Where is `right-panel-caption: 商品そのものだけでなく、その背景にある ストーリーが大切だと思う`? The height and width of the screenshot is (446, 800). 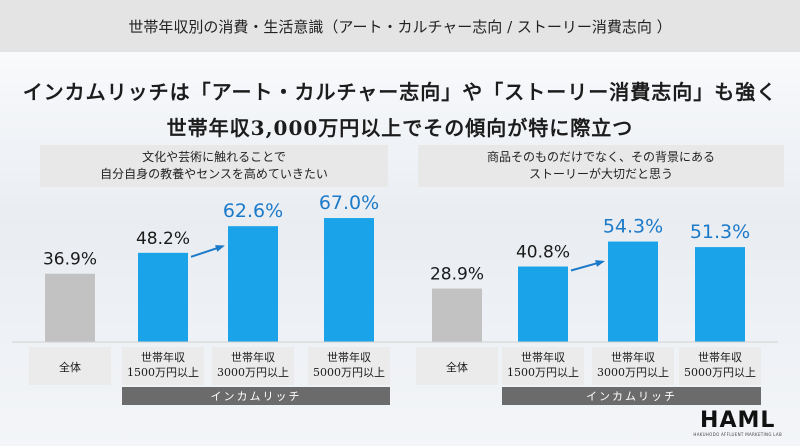
right-panel-caption: 商品そのものだけでなく、その背景にある ストーリーが大切だと思う is located at coordinates (601, 166).